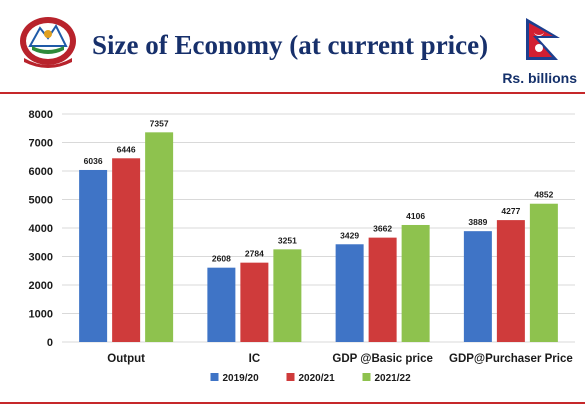 The height and width of the screenshot is (410, 585). What do you see at coordinates (511, 359) in the screenshot?
I see `x-tick-label: GDP@Purchaser Price` at bounding box center [511, 359].